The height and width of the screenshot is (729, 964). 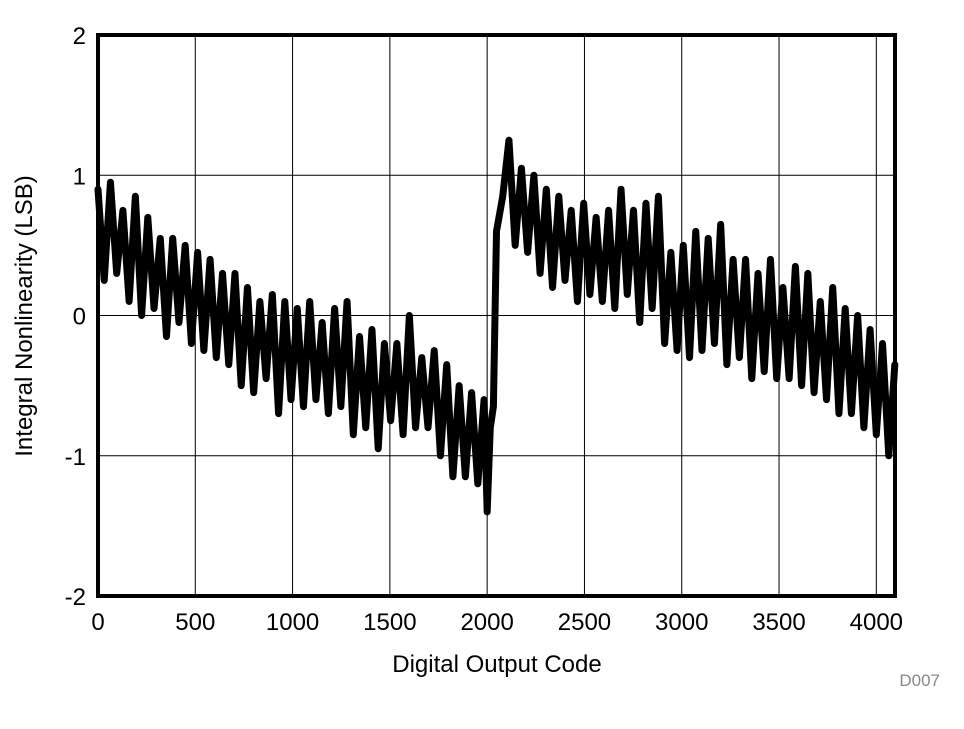 I want to click on y-tick-label: 1, so click(x=79, y=176).